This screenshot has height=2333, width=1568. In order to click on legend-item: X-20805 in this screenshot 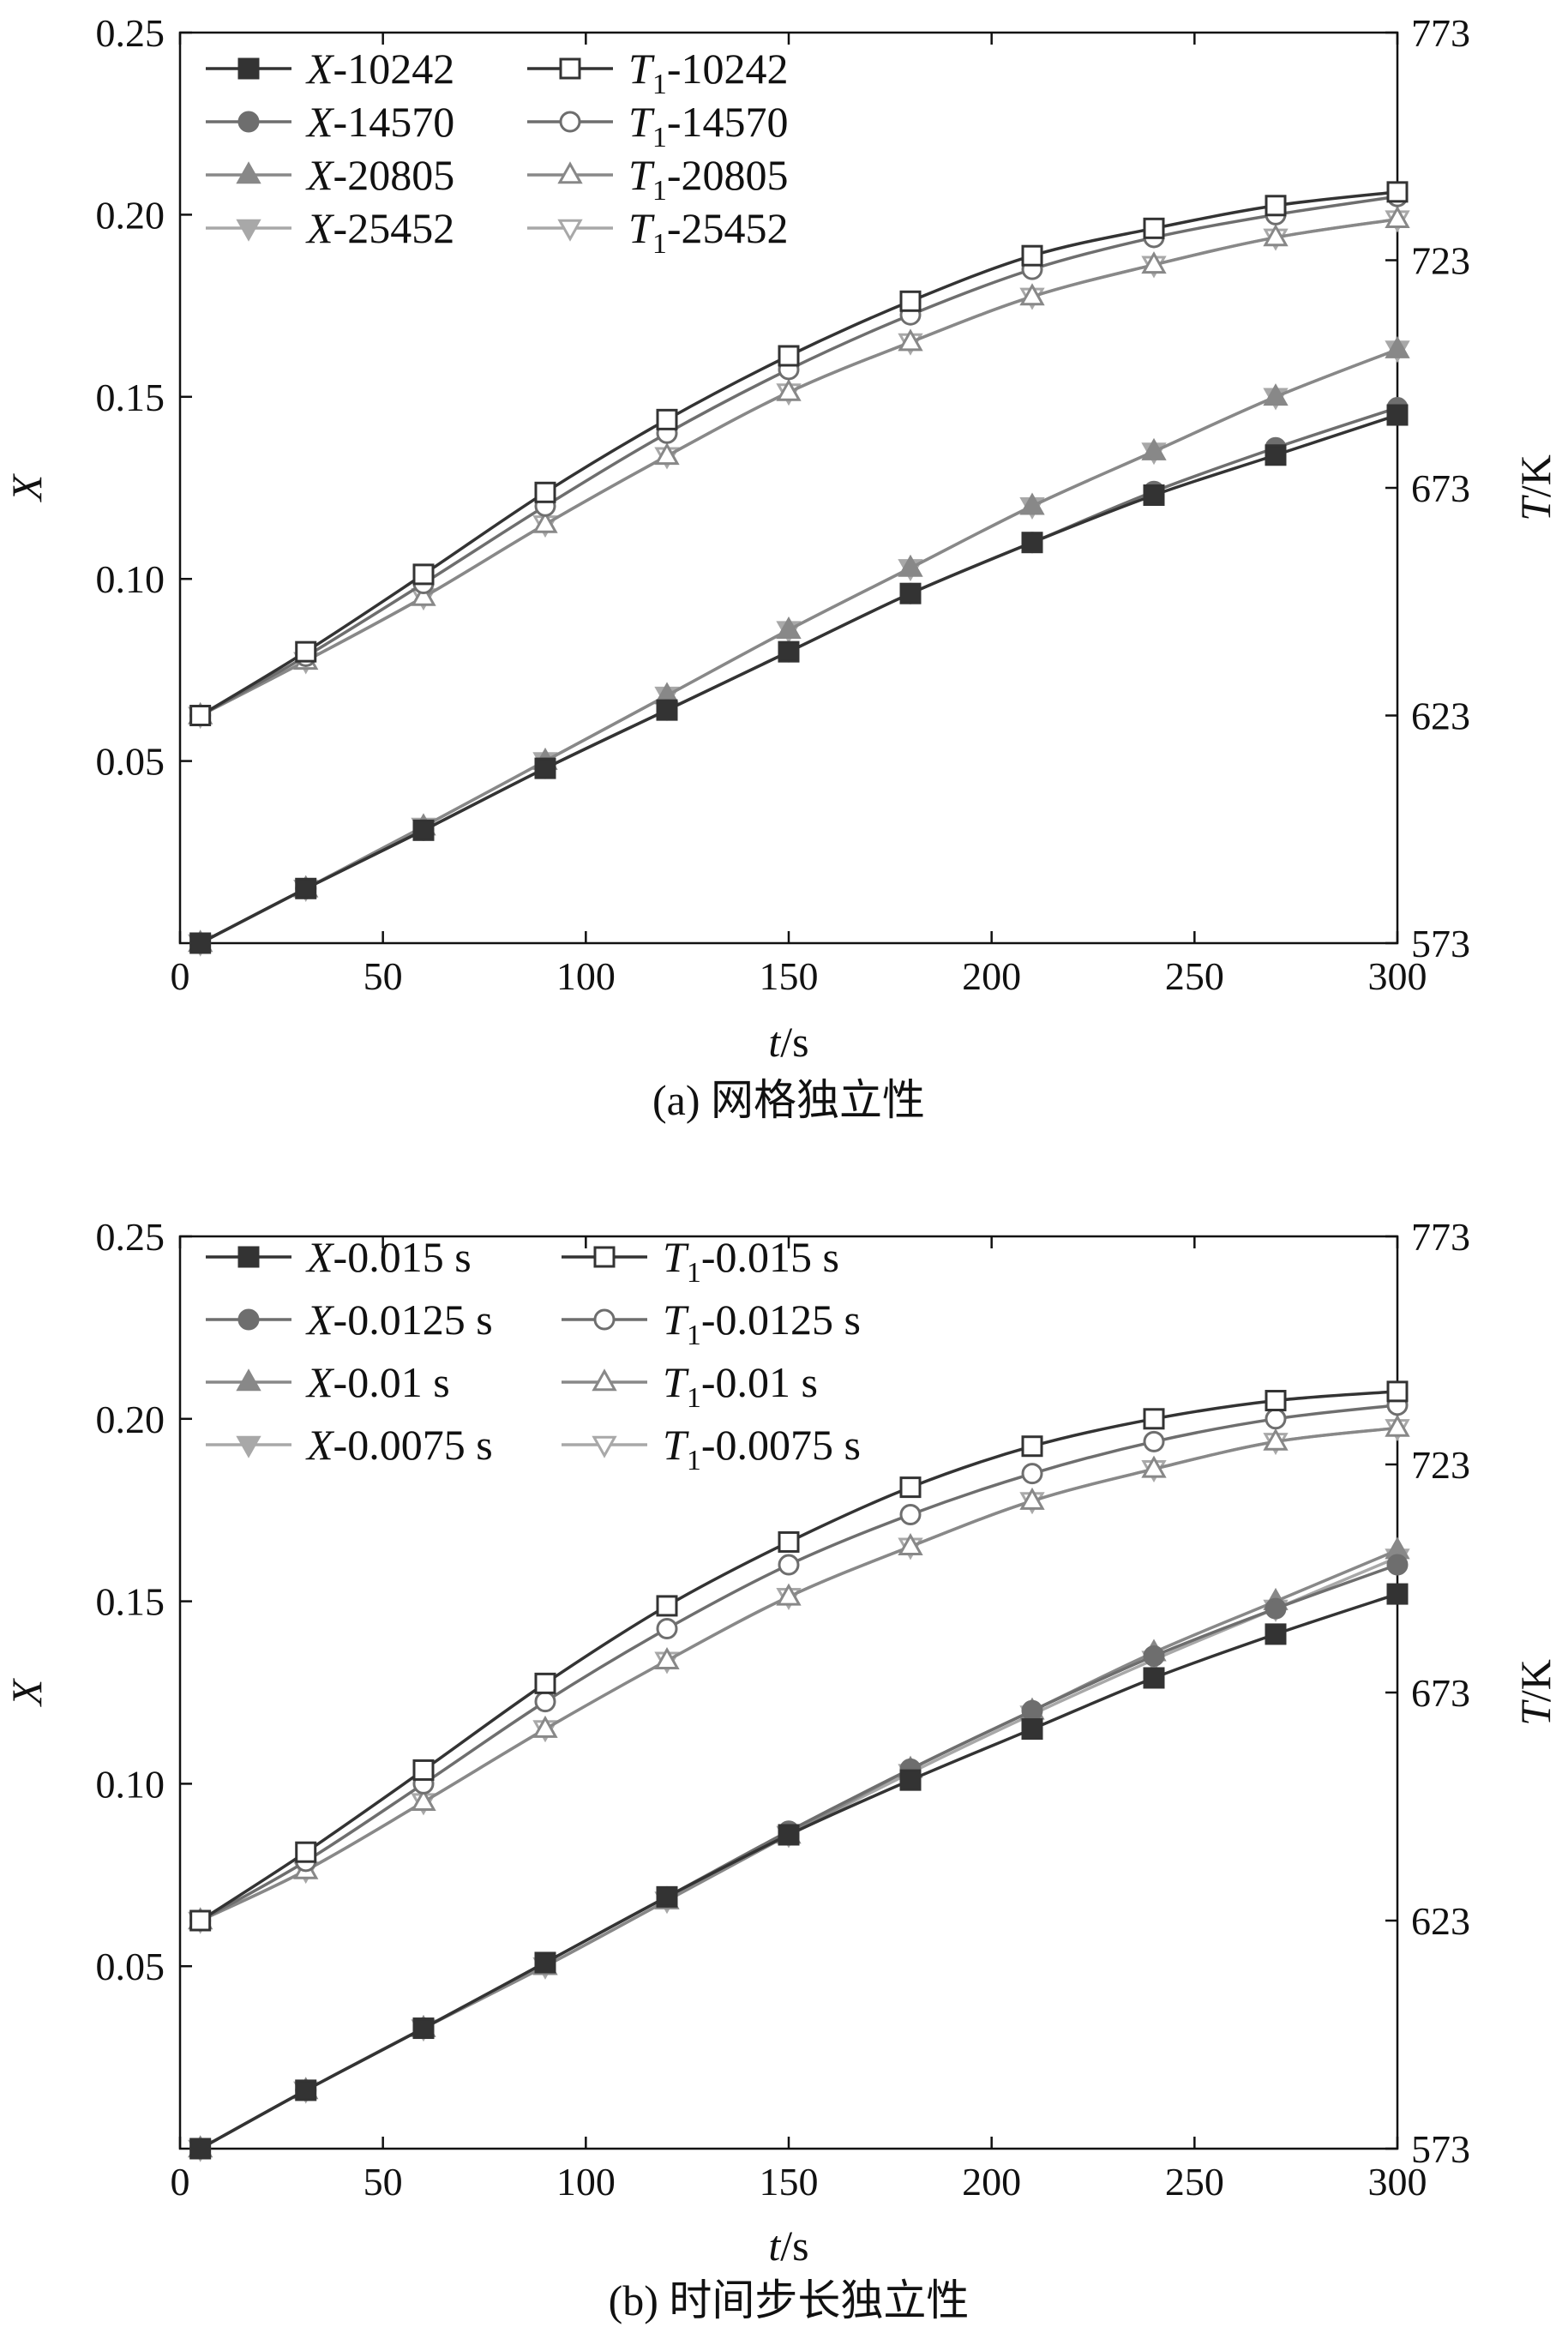, I will do `click(330, 175)`.